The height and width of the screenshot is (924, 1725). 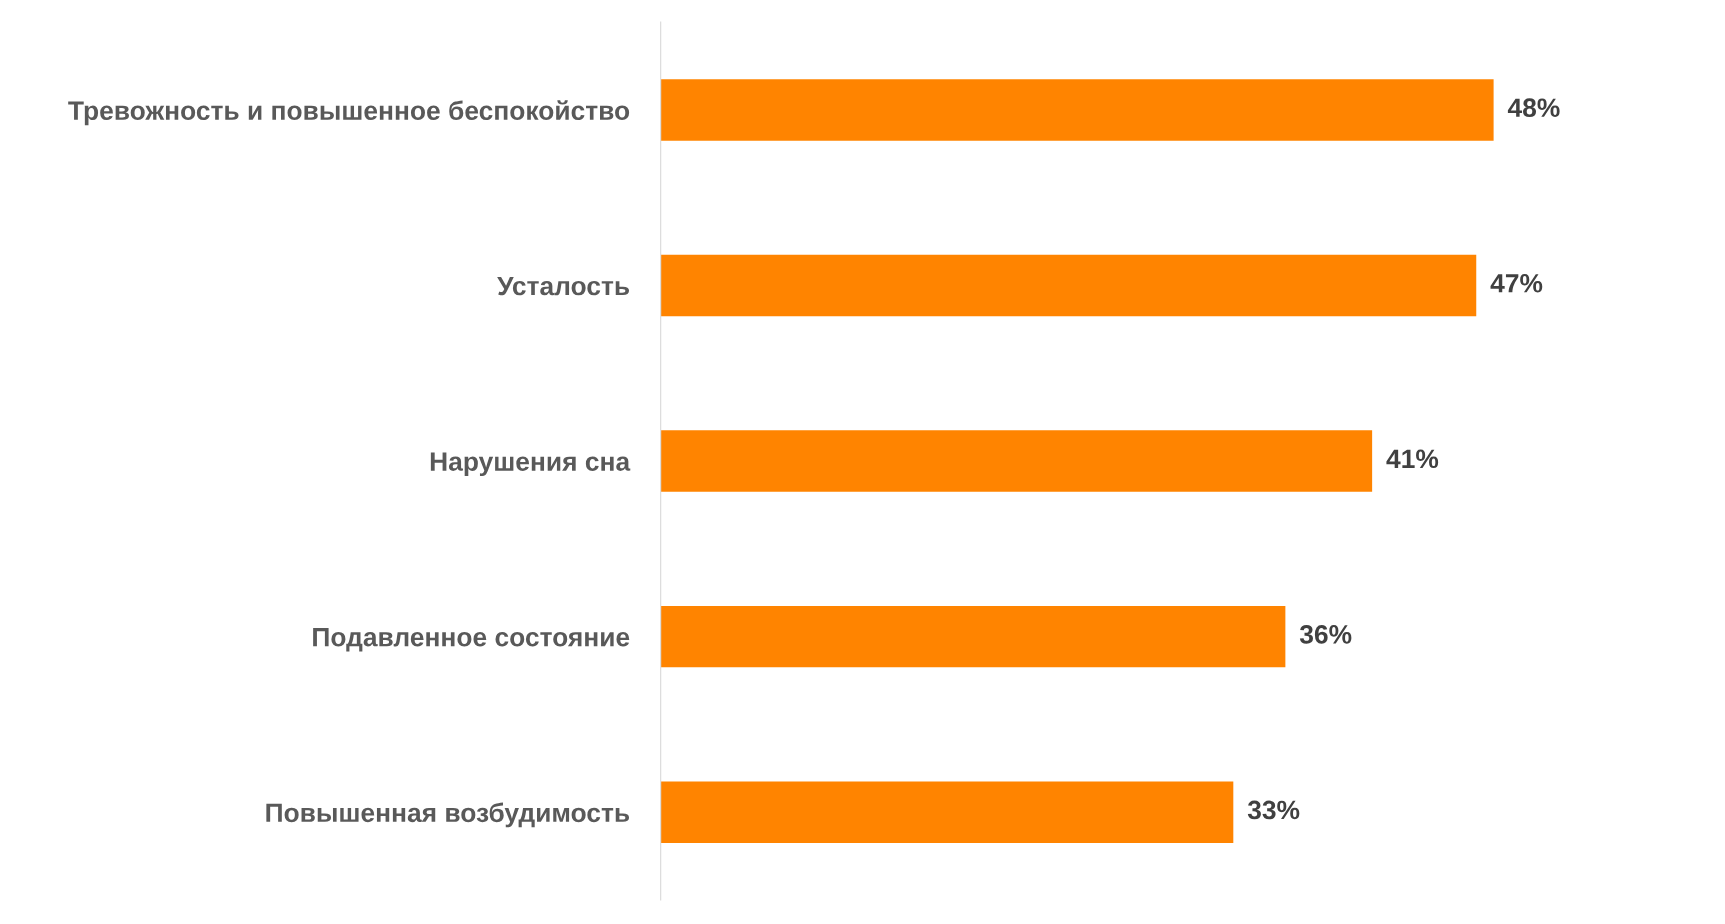 What do you see at coordinates (1516, 283) in the screenshot?
I see `data-label: 47%` at bounding box center [1516, 283].